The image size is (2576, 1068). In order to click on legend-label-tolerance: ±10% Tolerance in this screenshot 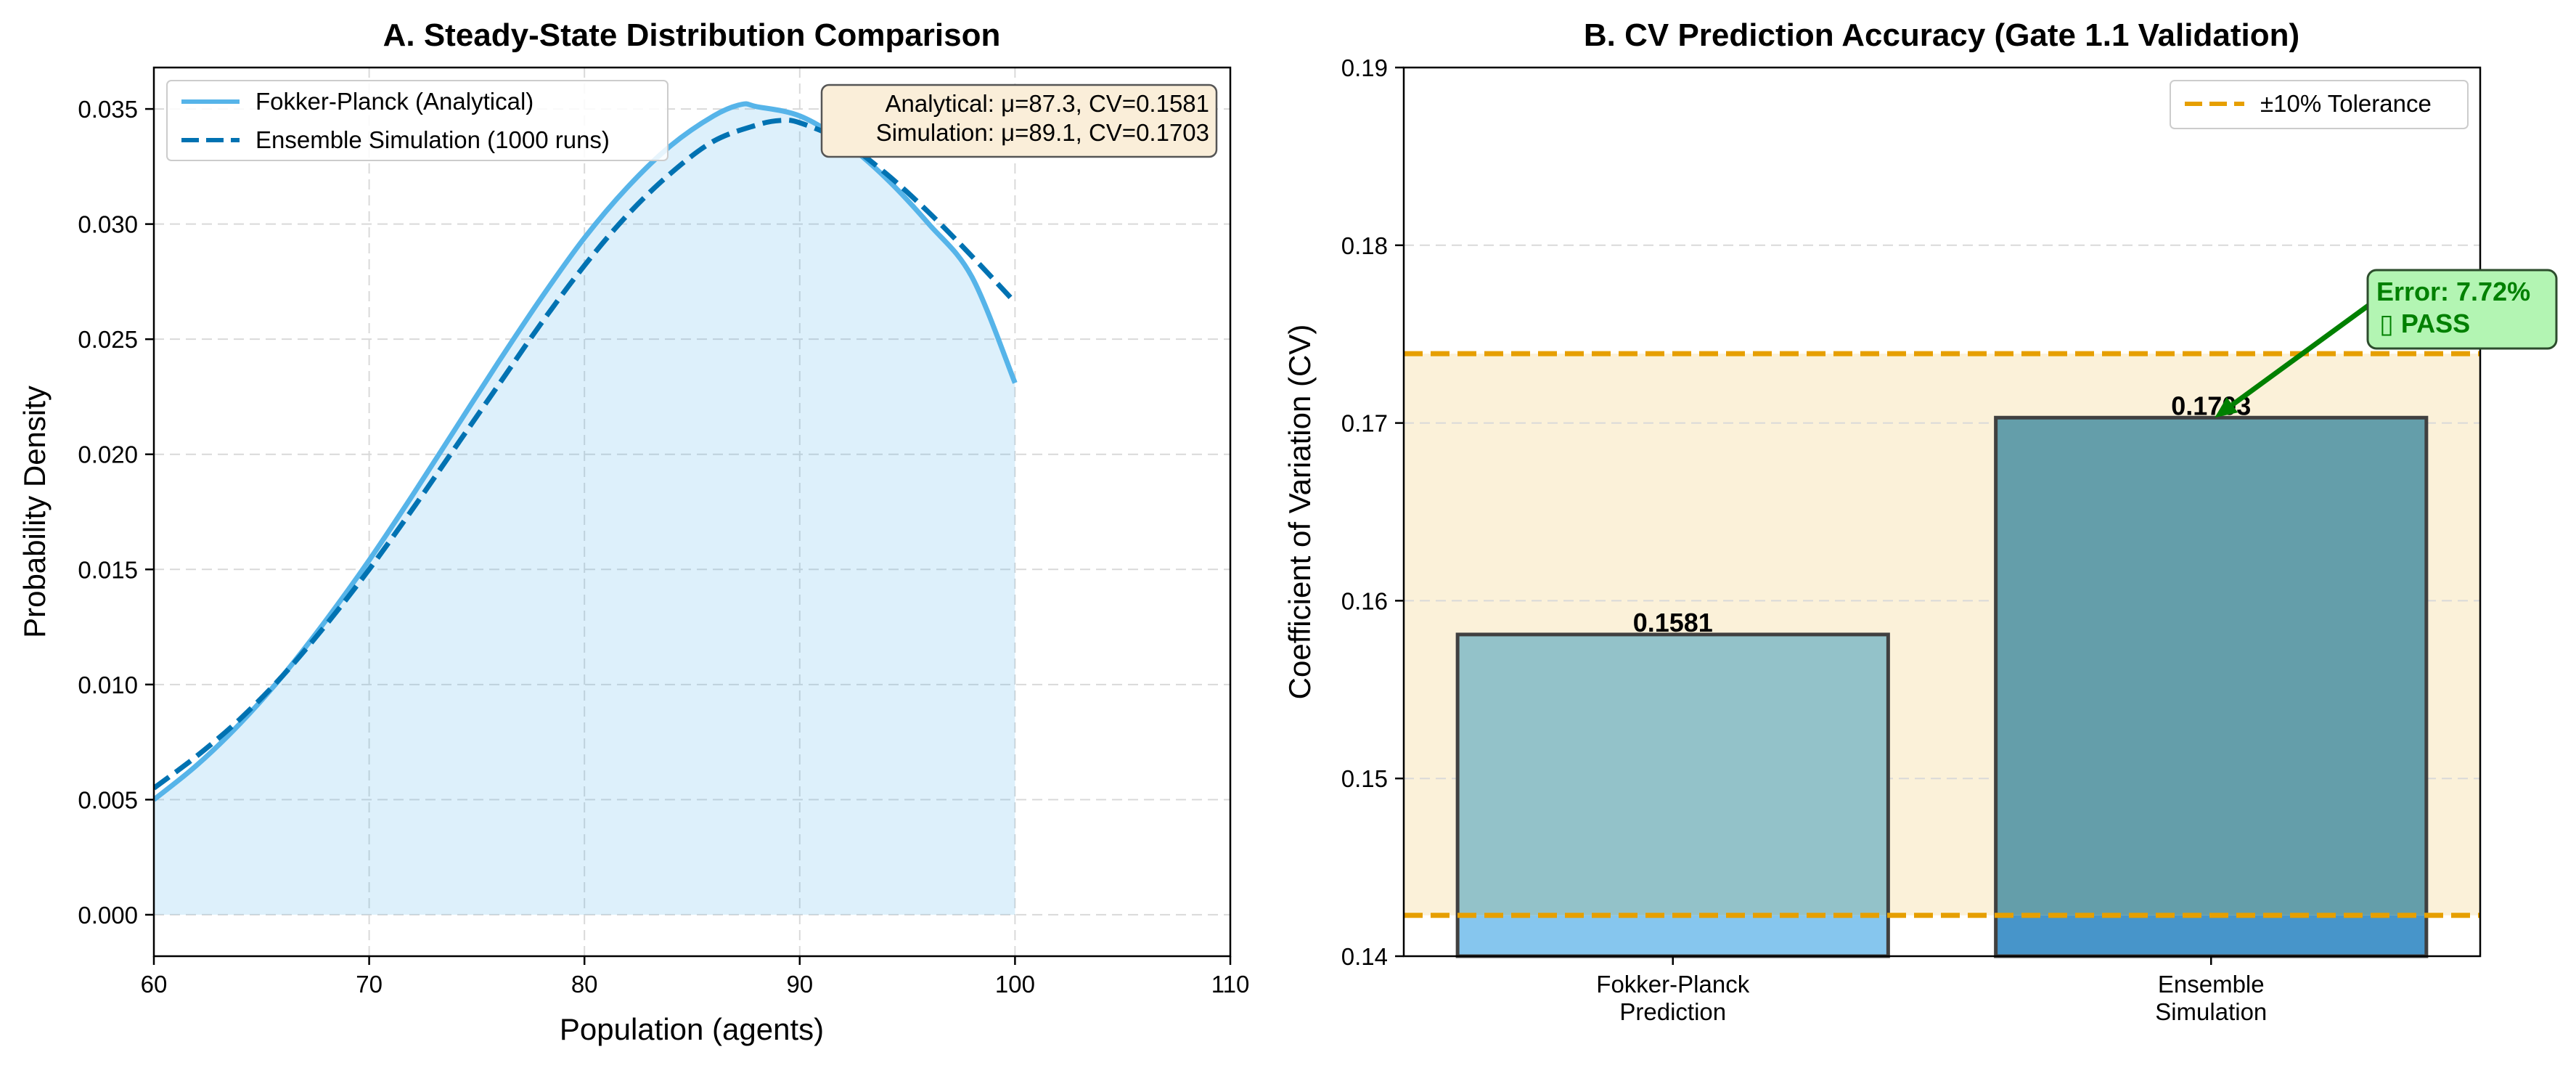, I will do `click(2346, 104)`.